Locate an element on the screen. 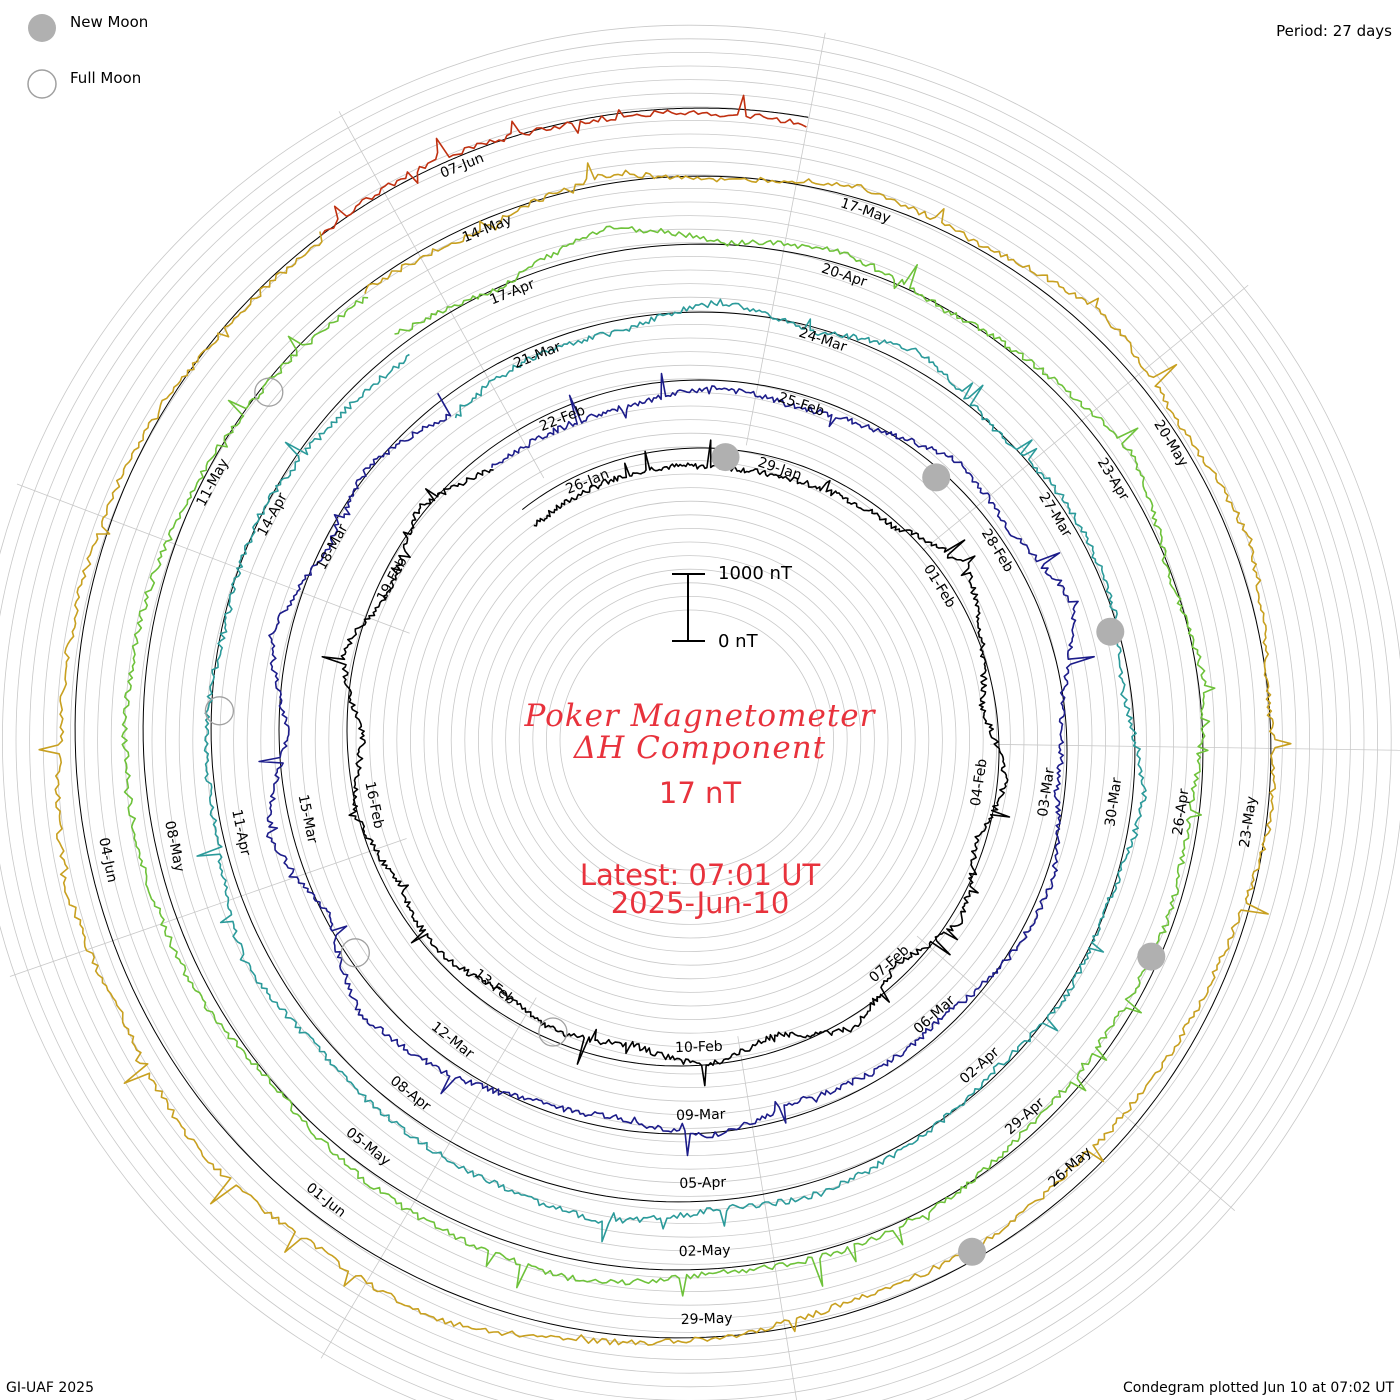 Image resolution: width=1400 pixels, height=1400 pixels. date-label: 05-May is located at coordinates (368, 1147).